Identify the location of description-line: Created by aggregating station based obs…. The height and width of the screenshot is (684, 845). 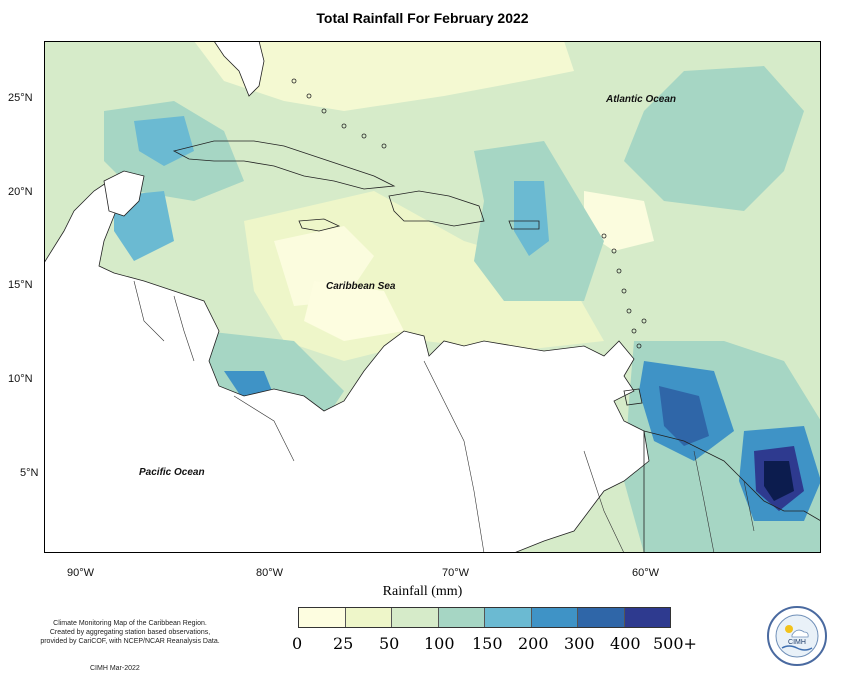
(130, 632).